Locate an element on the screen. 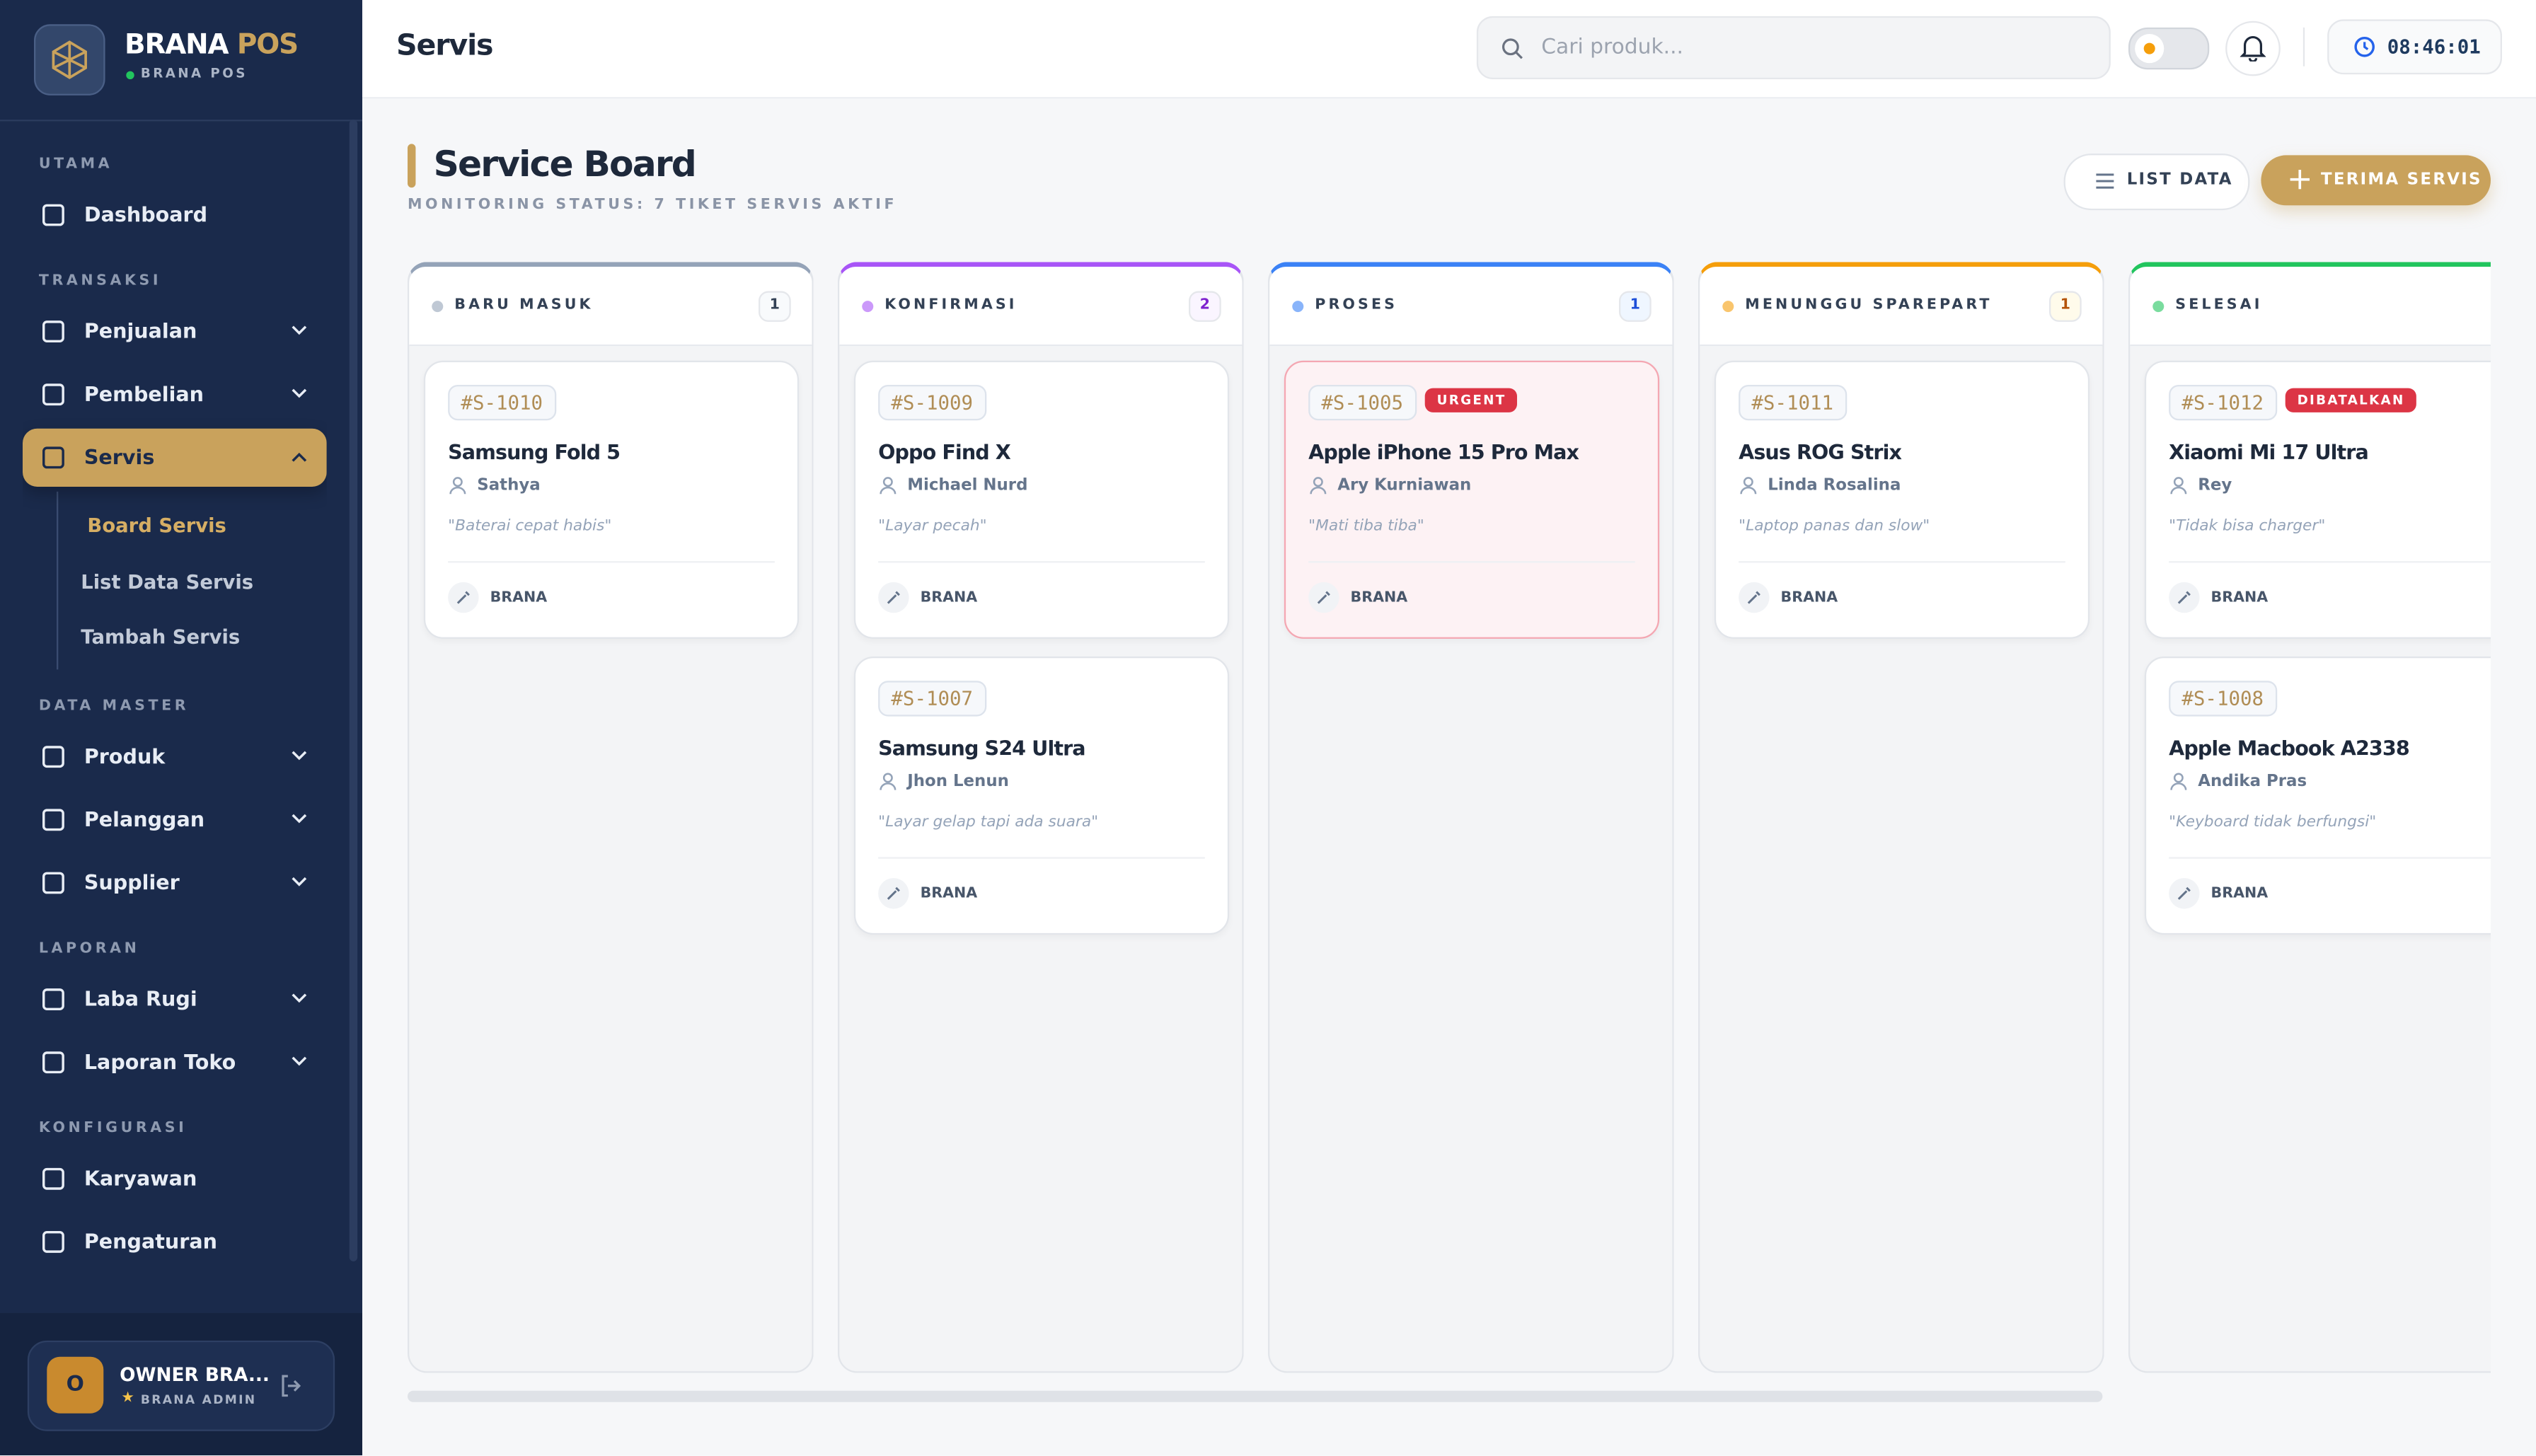 Image resolution: width=2536 pixels, height=1456 pixels. customer-name: Andika Pras is located at coordinates (2238, 782).